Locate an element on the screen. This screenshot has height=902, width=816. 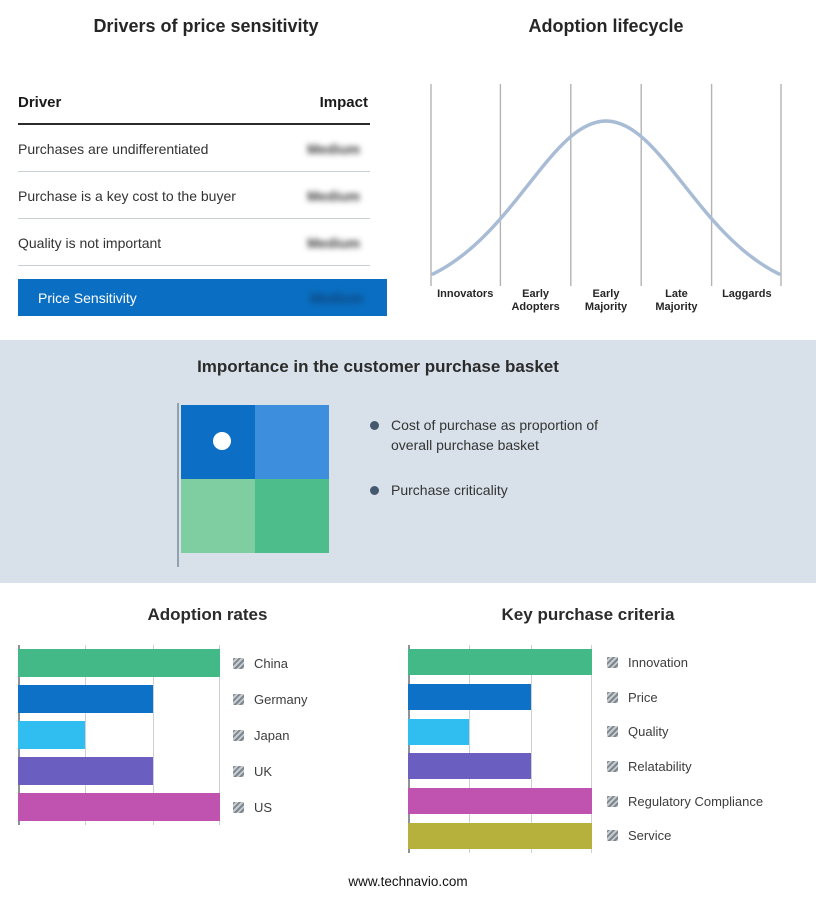
legend-item: Quality is located at coordinates (685, 731).